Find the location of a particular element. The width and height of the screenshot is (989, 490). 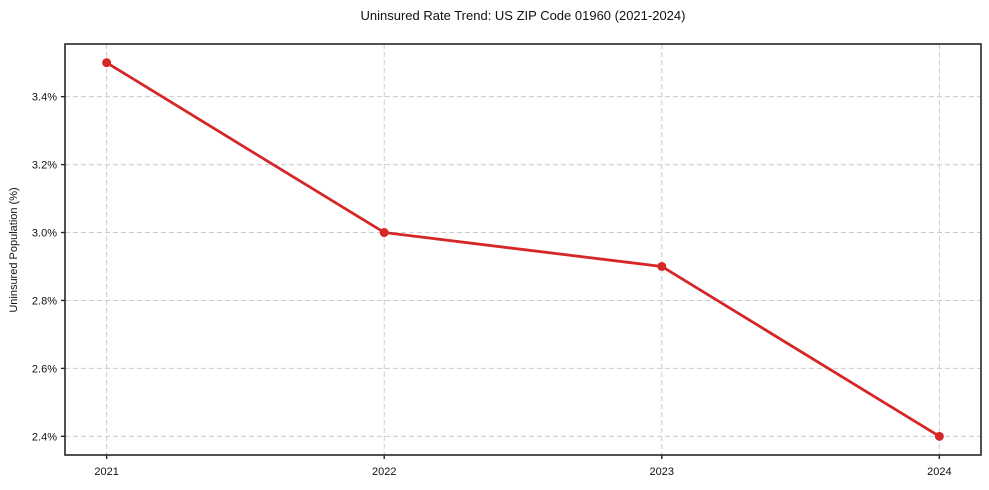

y-tick-label: 2.6% is located at coordinates (44, 369).